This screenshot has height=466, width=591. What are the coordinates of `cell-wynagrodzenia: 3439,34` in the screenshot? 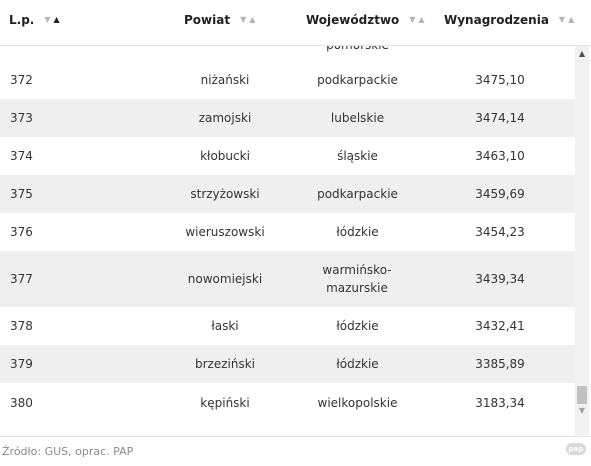 It's located at (500, 279).